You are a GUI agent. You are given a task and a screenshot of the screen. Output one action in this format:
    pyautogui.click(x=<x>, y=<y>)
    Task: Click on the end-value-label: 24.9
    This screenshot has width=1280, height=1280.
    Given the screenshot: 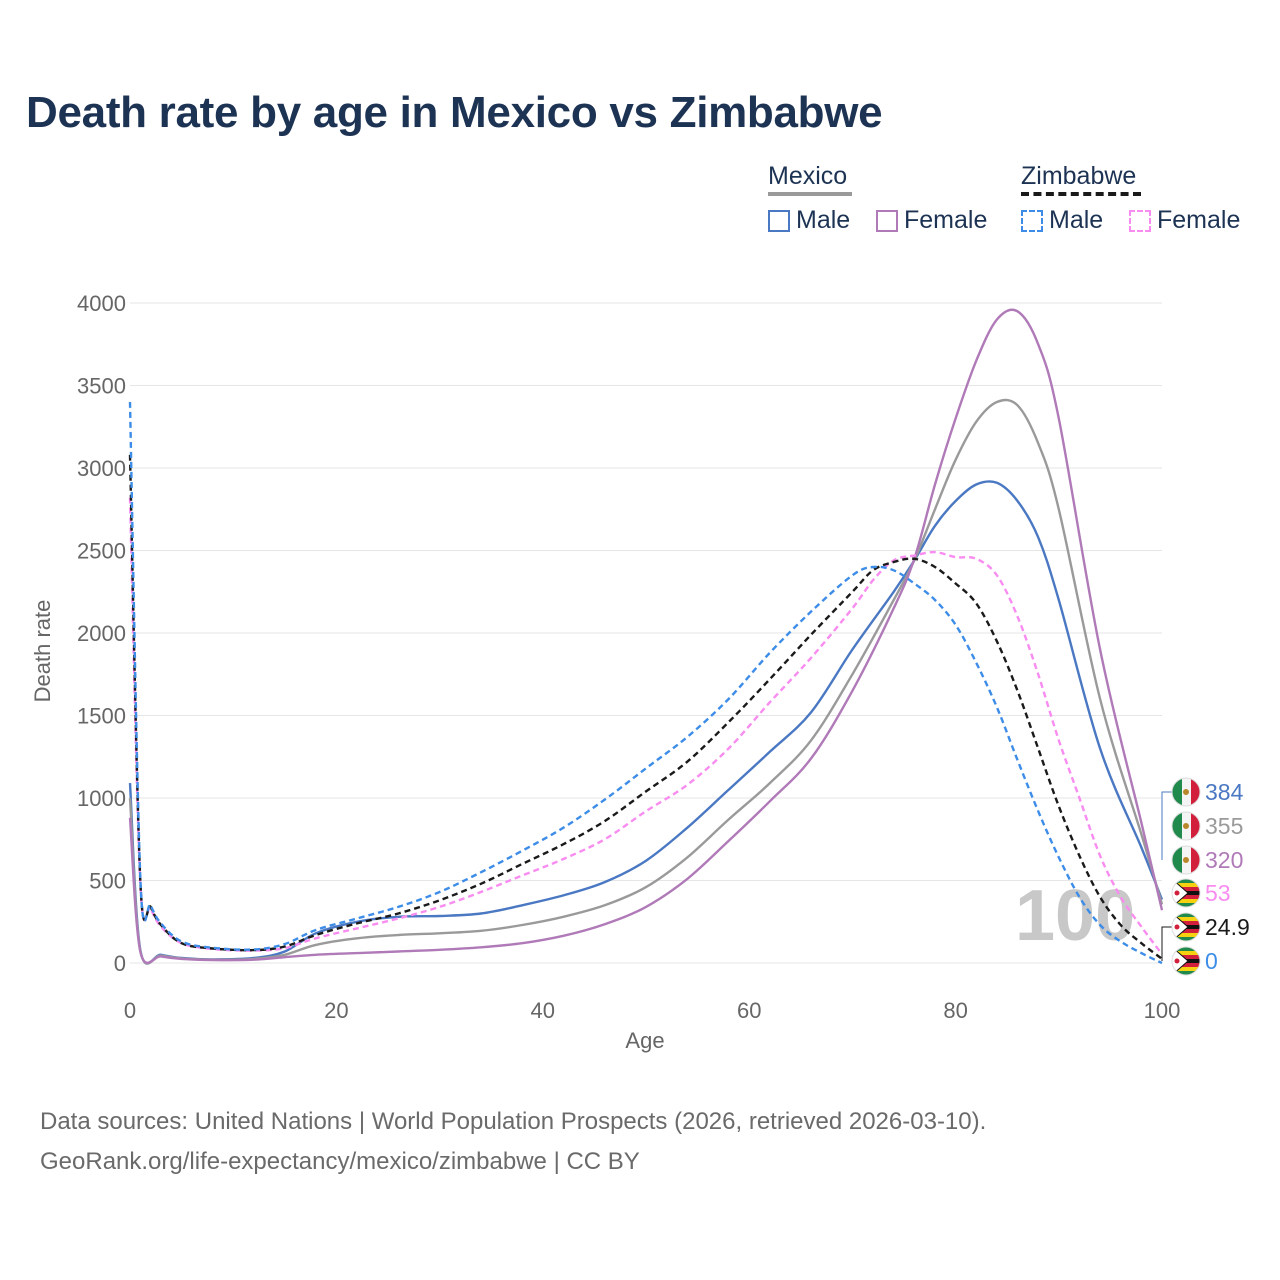 What is the action you would take?
    pyautogui.click(x=1227, y=927)
    